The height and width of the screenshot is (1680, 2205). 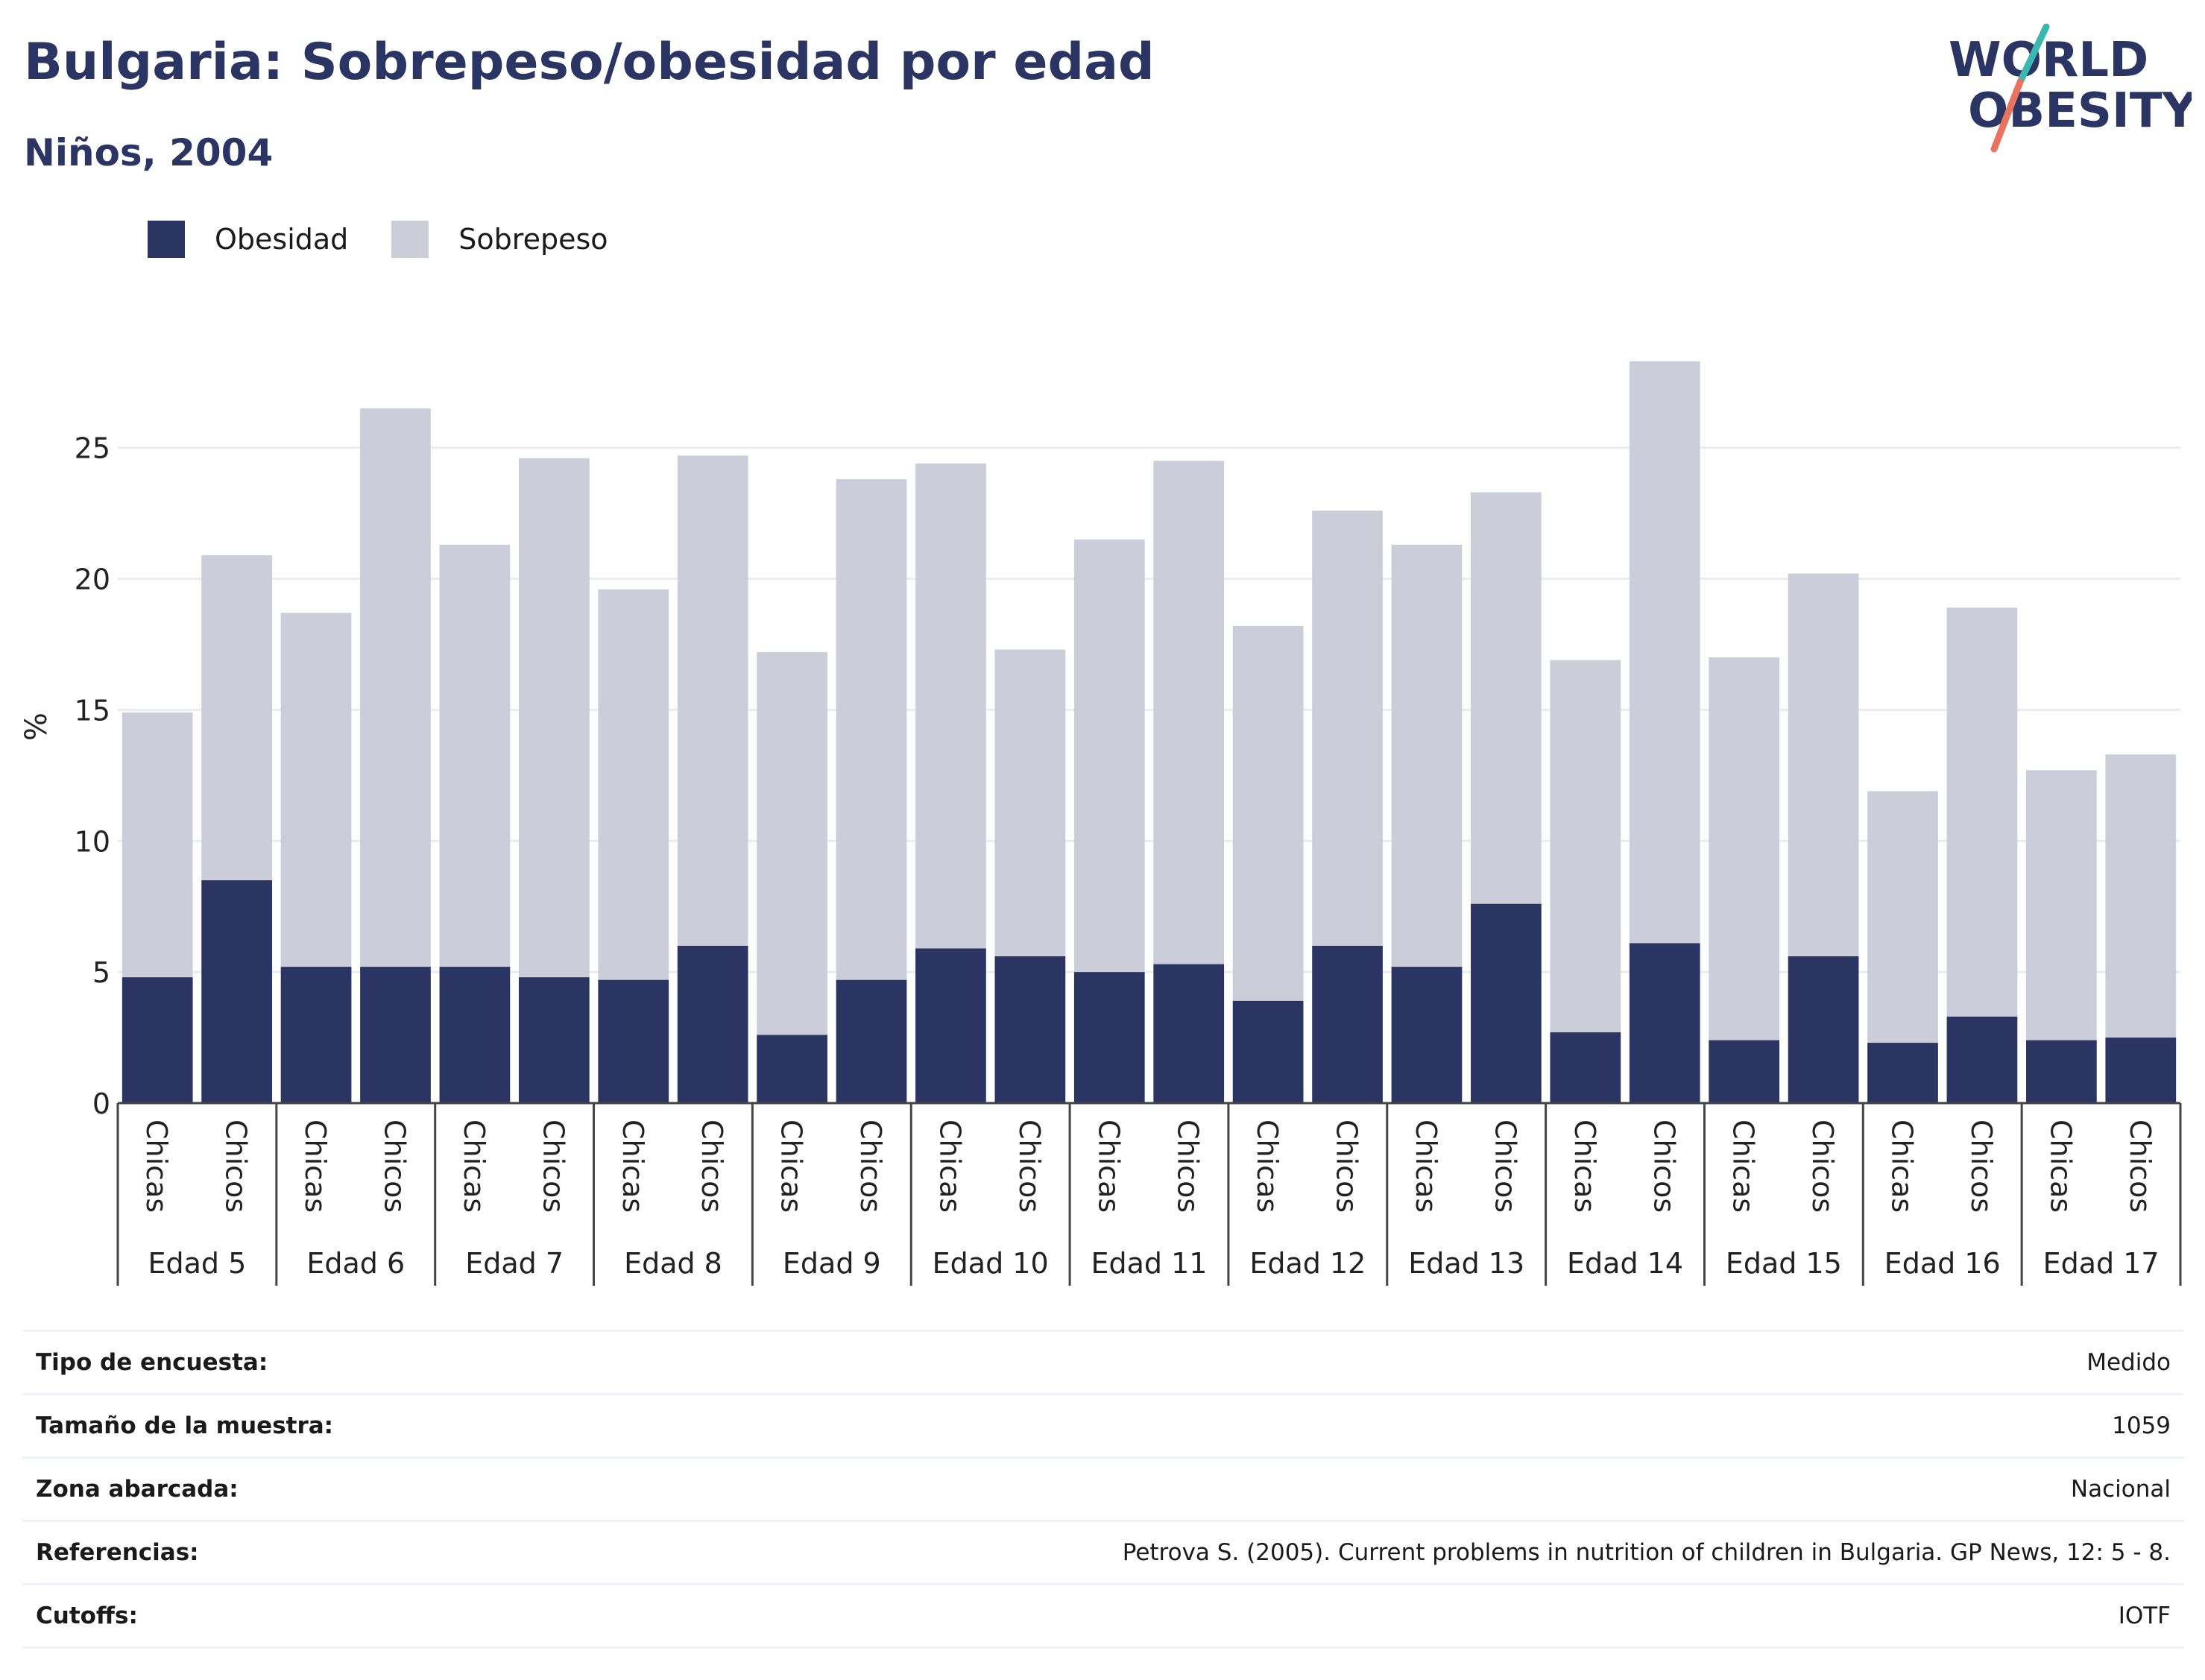 What do you see at coordinates (1466, 1263) in the screenshot?
I see `x-group-label: Edad 13` at bounding box center [1466, 1263].